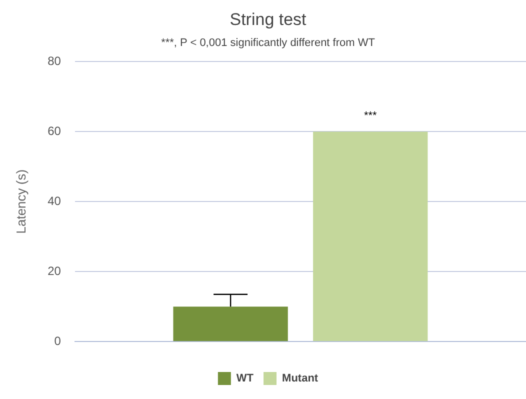 This screenshot has height=399, width=526. I want to click on legend-label: WT, so click(245, 378).